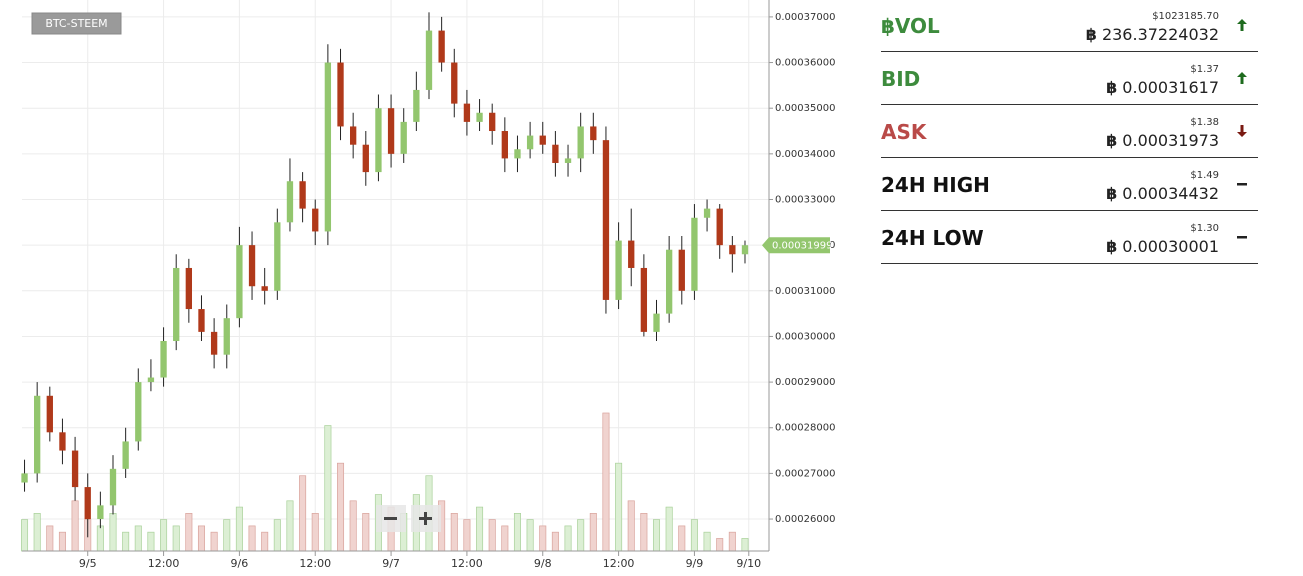 This screenshot has height=576, width=1303. What do you see at coordinates (1162, 193) in the screenshot?
I see `stat-btc: ฿ 0.00034432` at bounding box center [1162, 193].